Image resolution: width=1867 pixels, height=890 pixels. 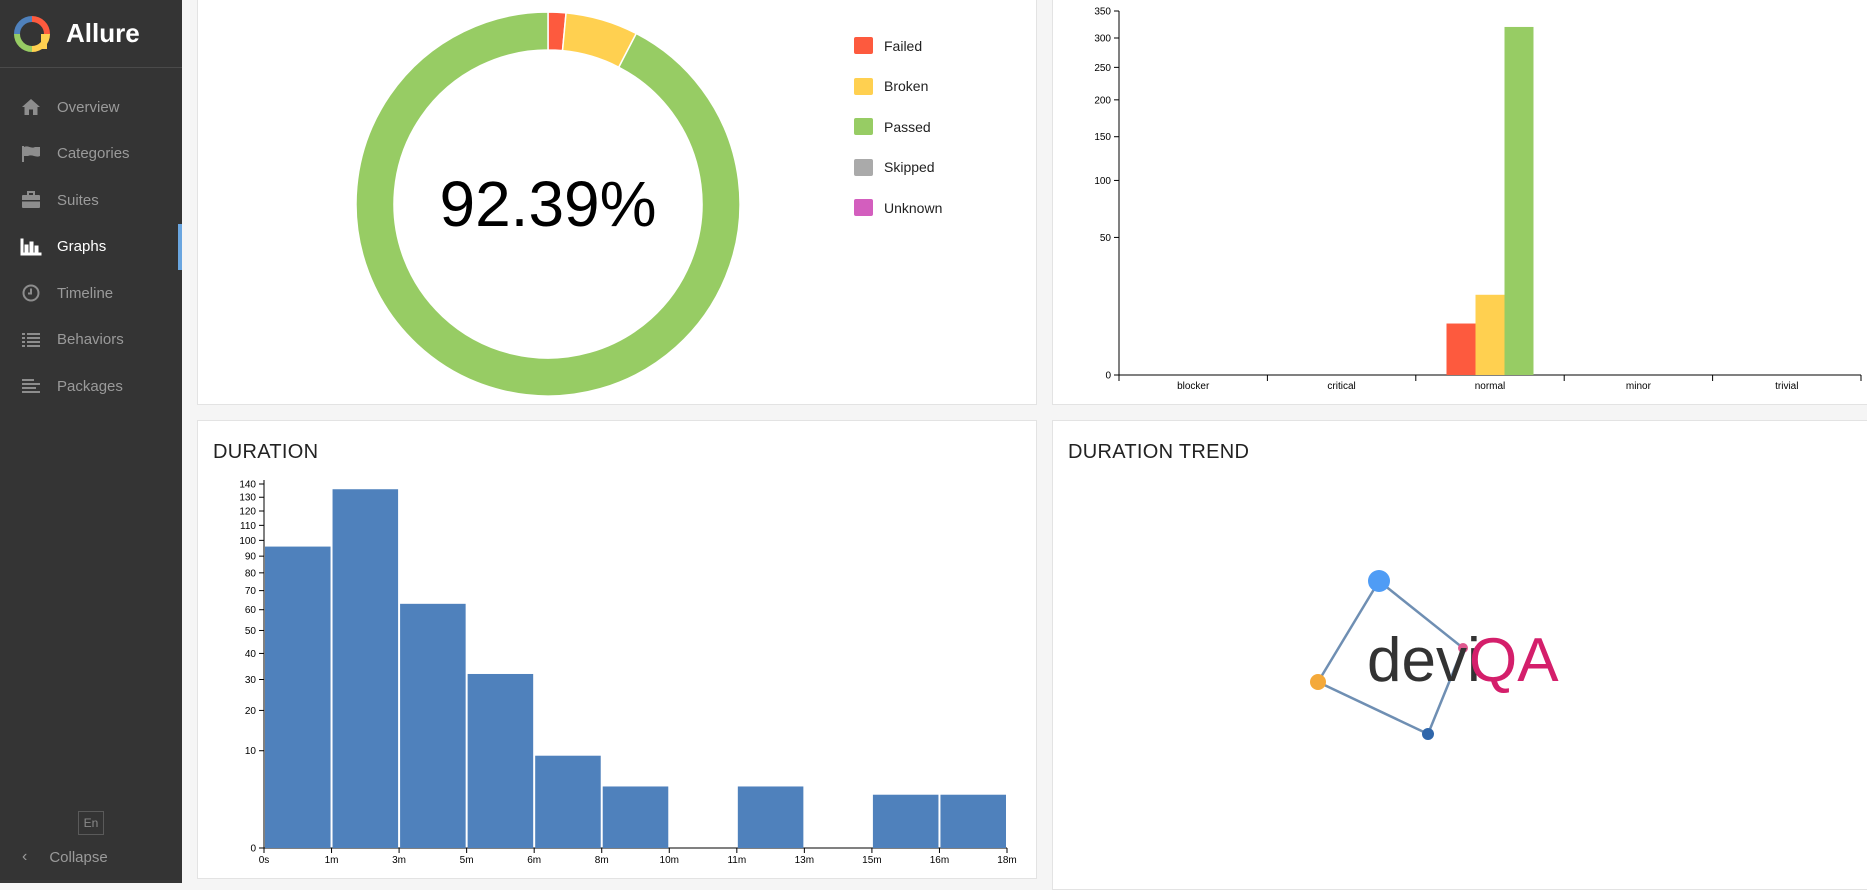 I want to click on chevron-left-icon: ‹, so click(x=25, y=856).